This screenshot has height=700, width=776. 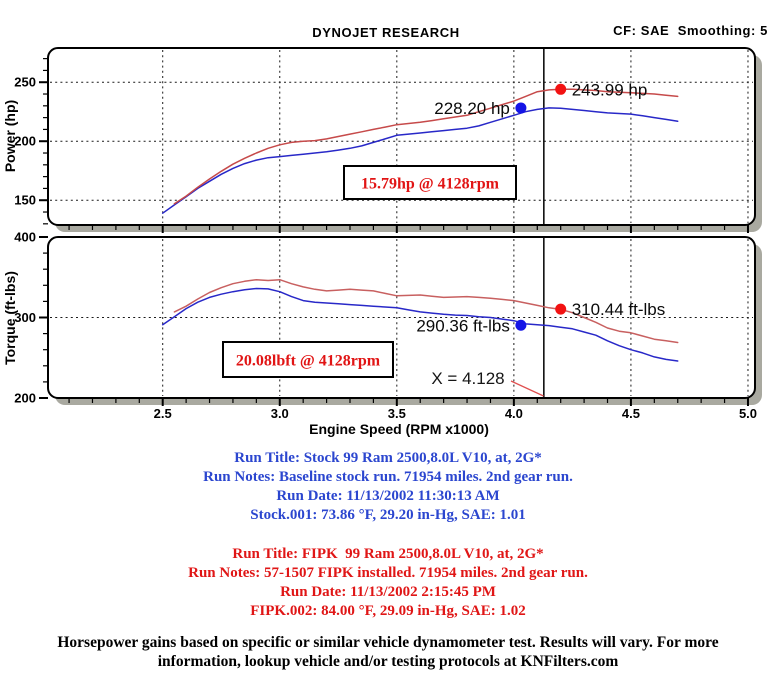 I want to click on power-gain-box, so click(x=430, y=182).